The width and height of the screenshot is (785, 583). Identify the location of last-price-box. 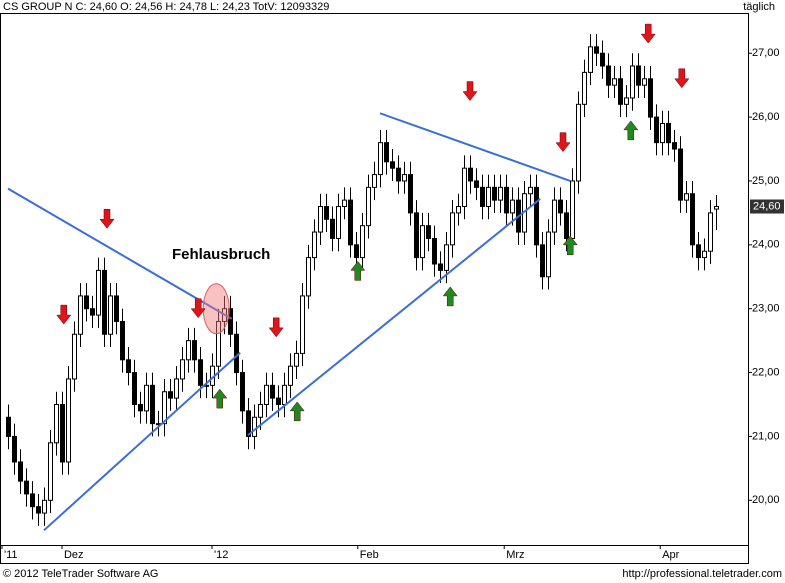
(767, 206).